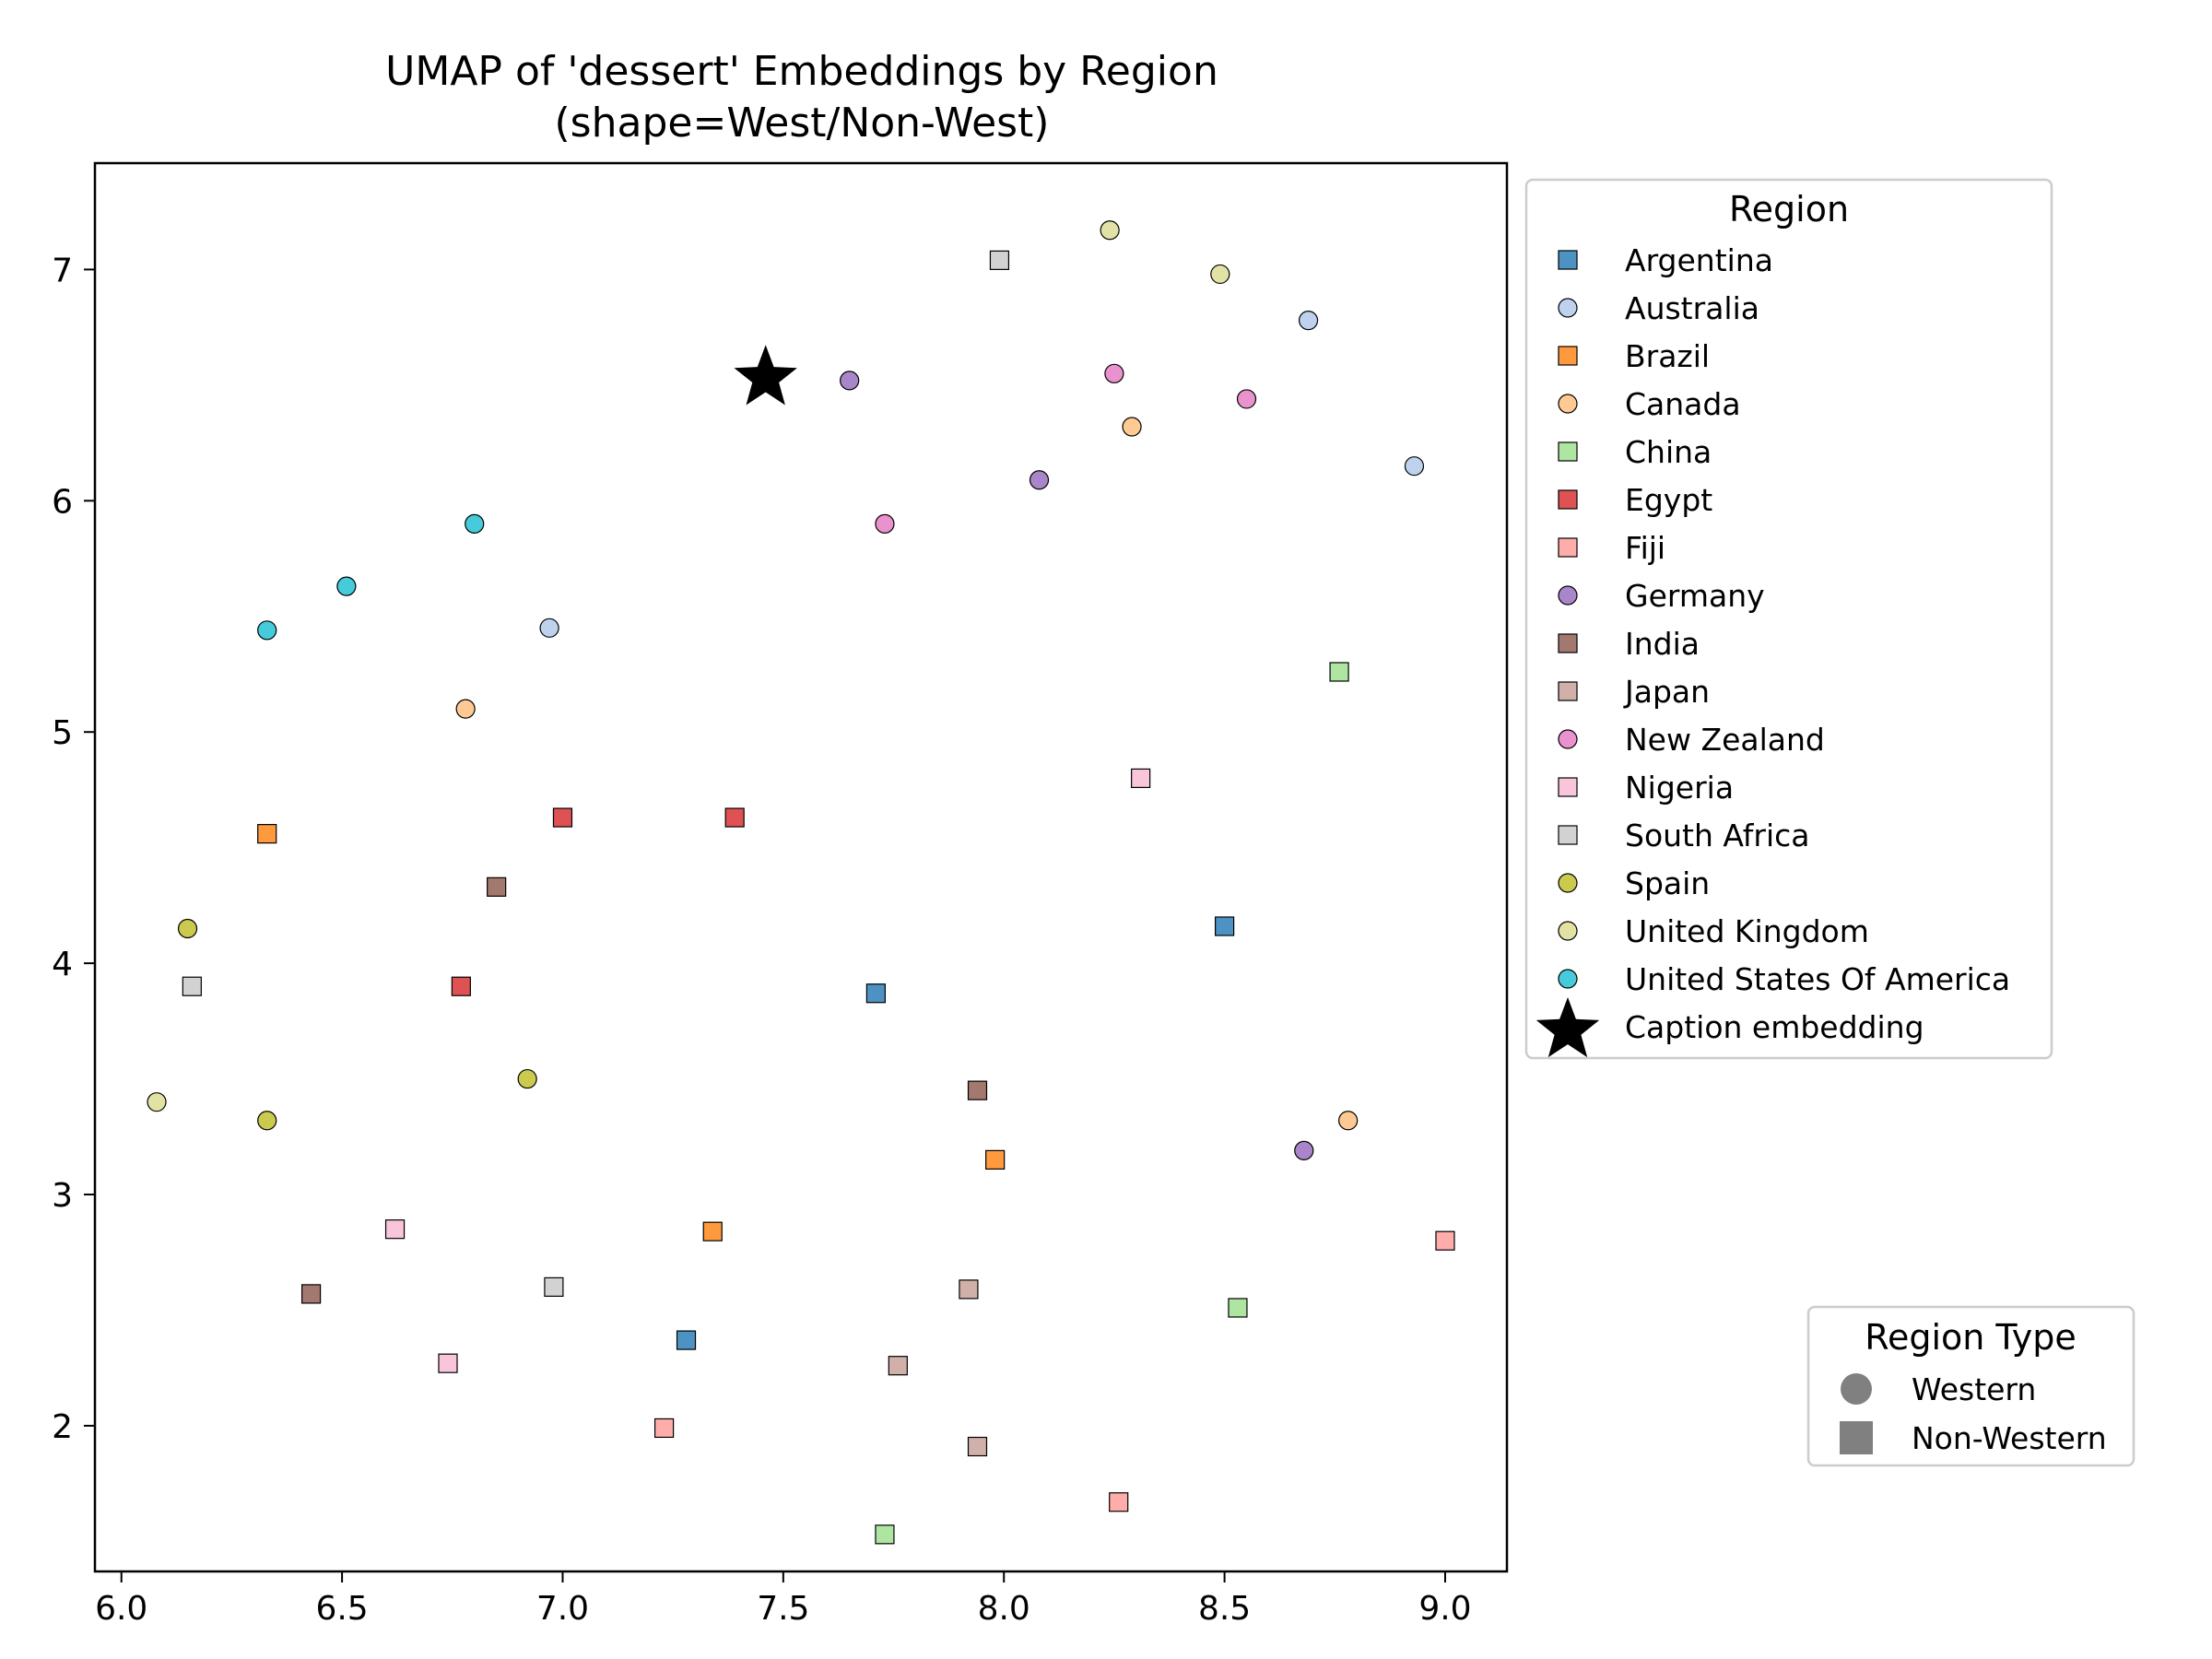  Describe the element at coordinates (1695, 596) in the screenshot. I see `legend-label-germany: Germany` at that location.